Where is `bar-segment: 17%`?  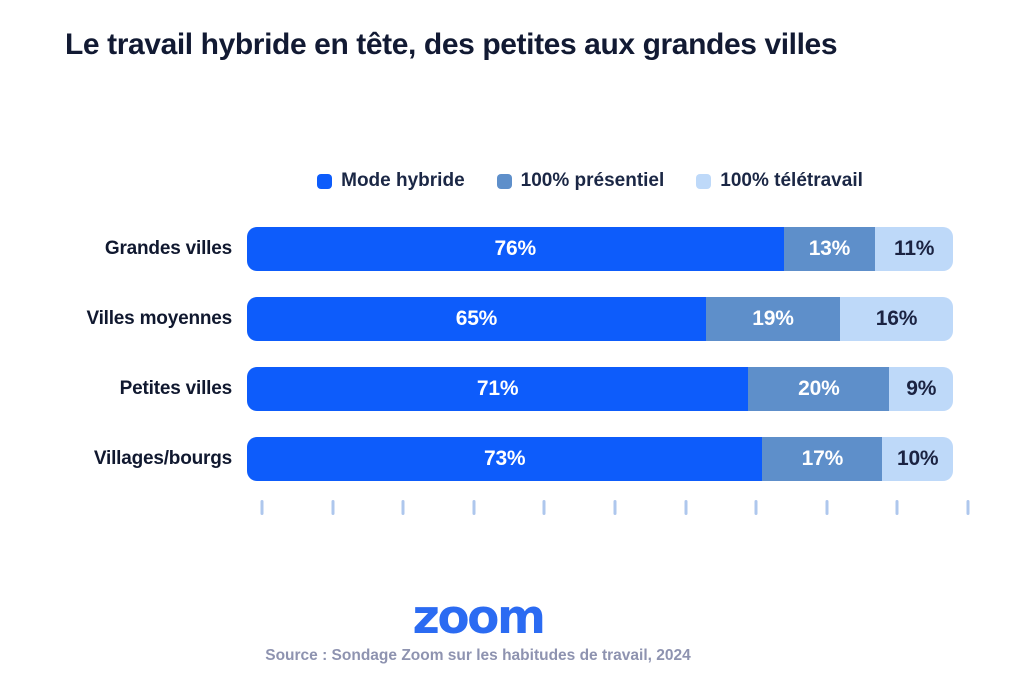 bar-segment: 17% is located at coordinates (822, 459).